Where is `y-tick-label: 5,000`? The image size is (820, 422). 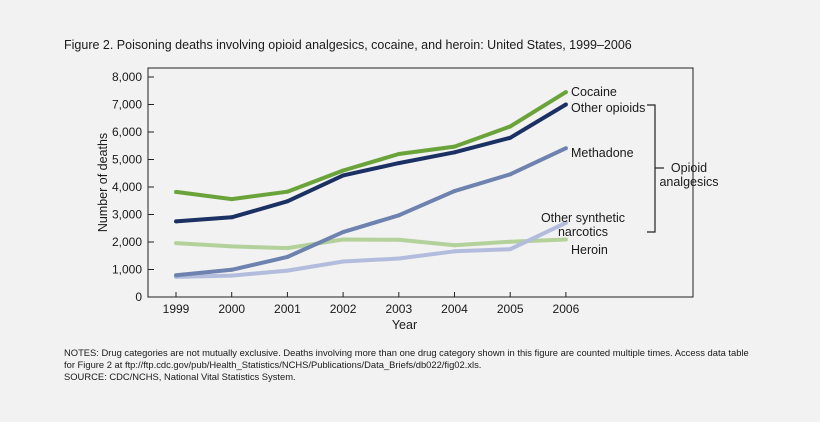
y-tick-label: 5,000 is located at coordinates (127, 160).